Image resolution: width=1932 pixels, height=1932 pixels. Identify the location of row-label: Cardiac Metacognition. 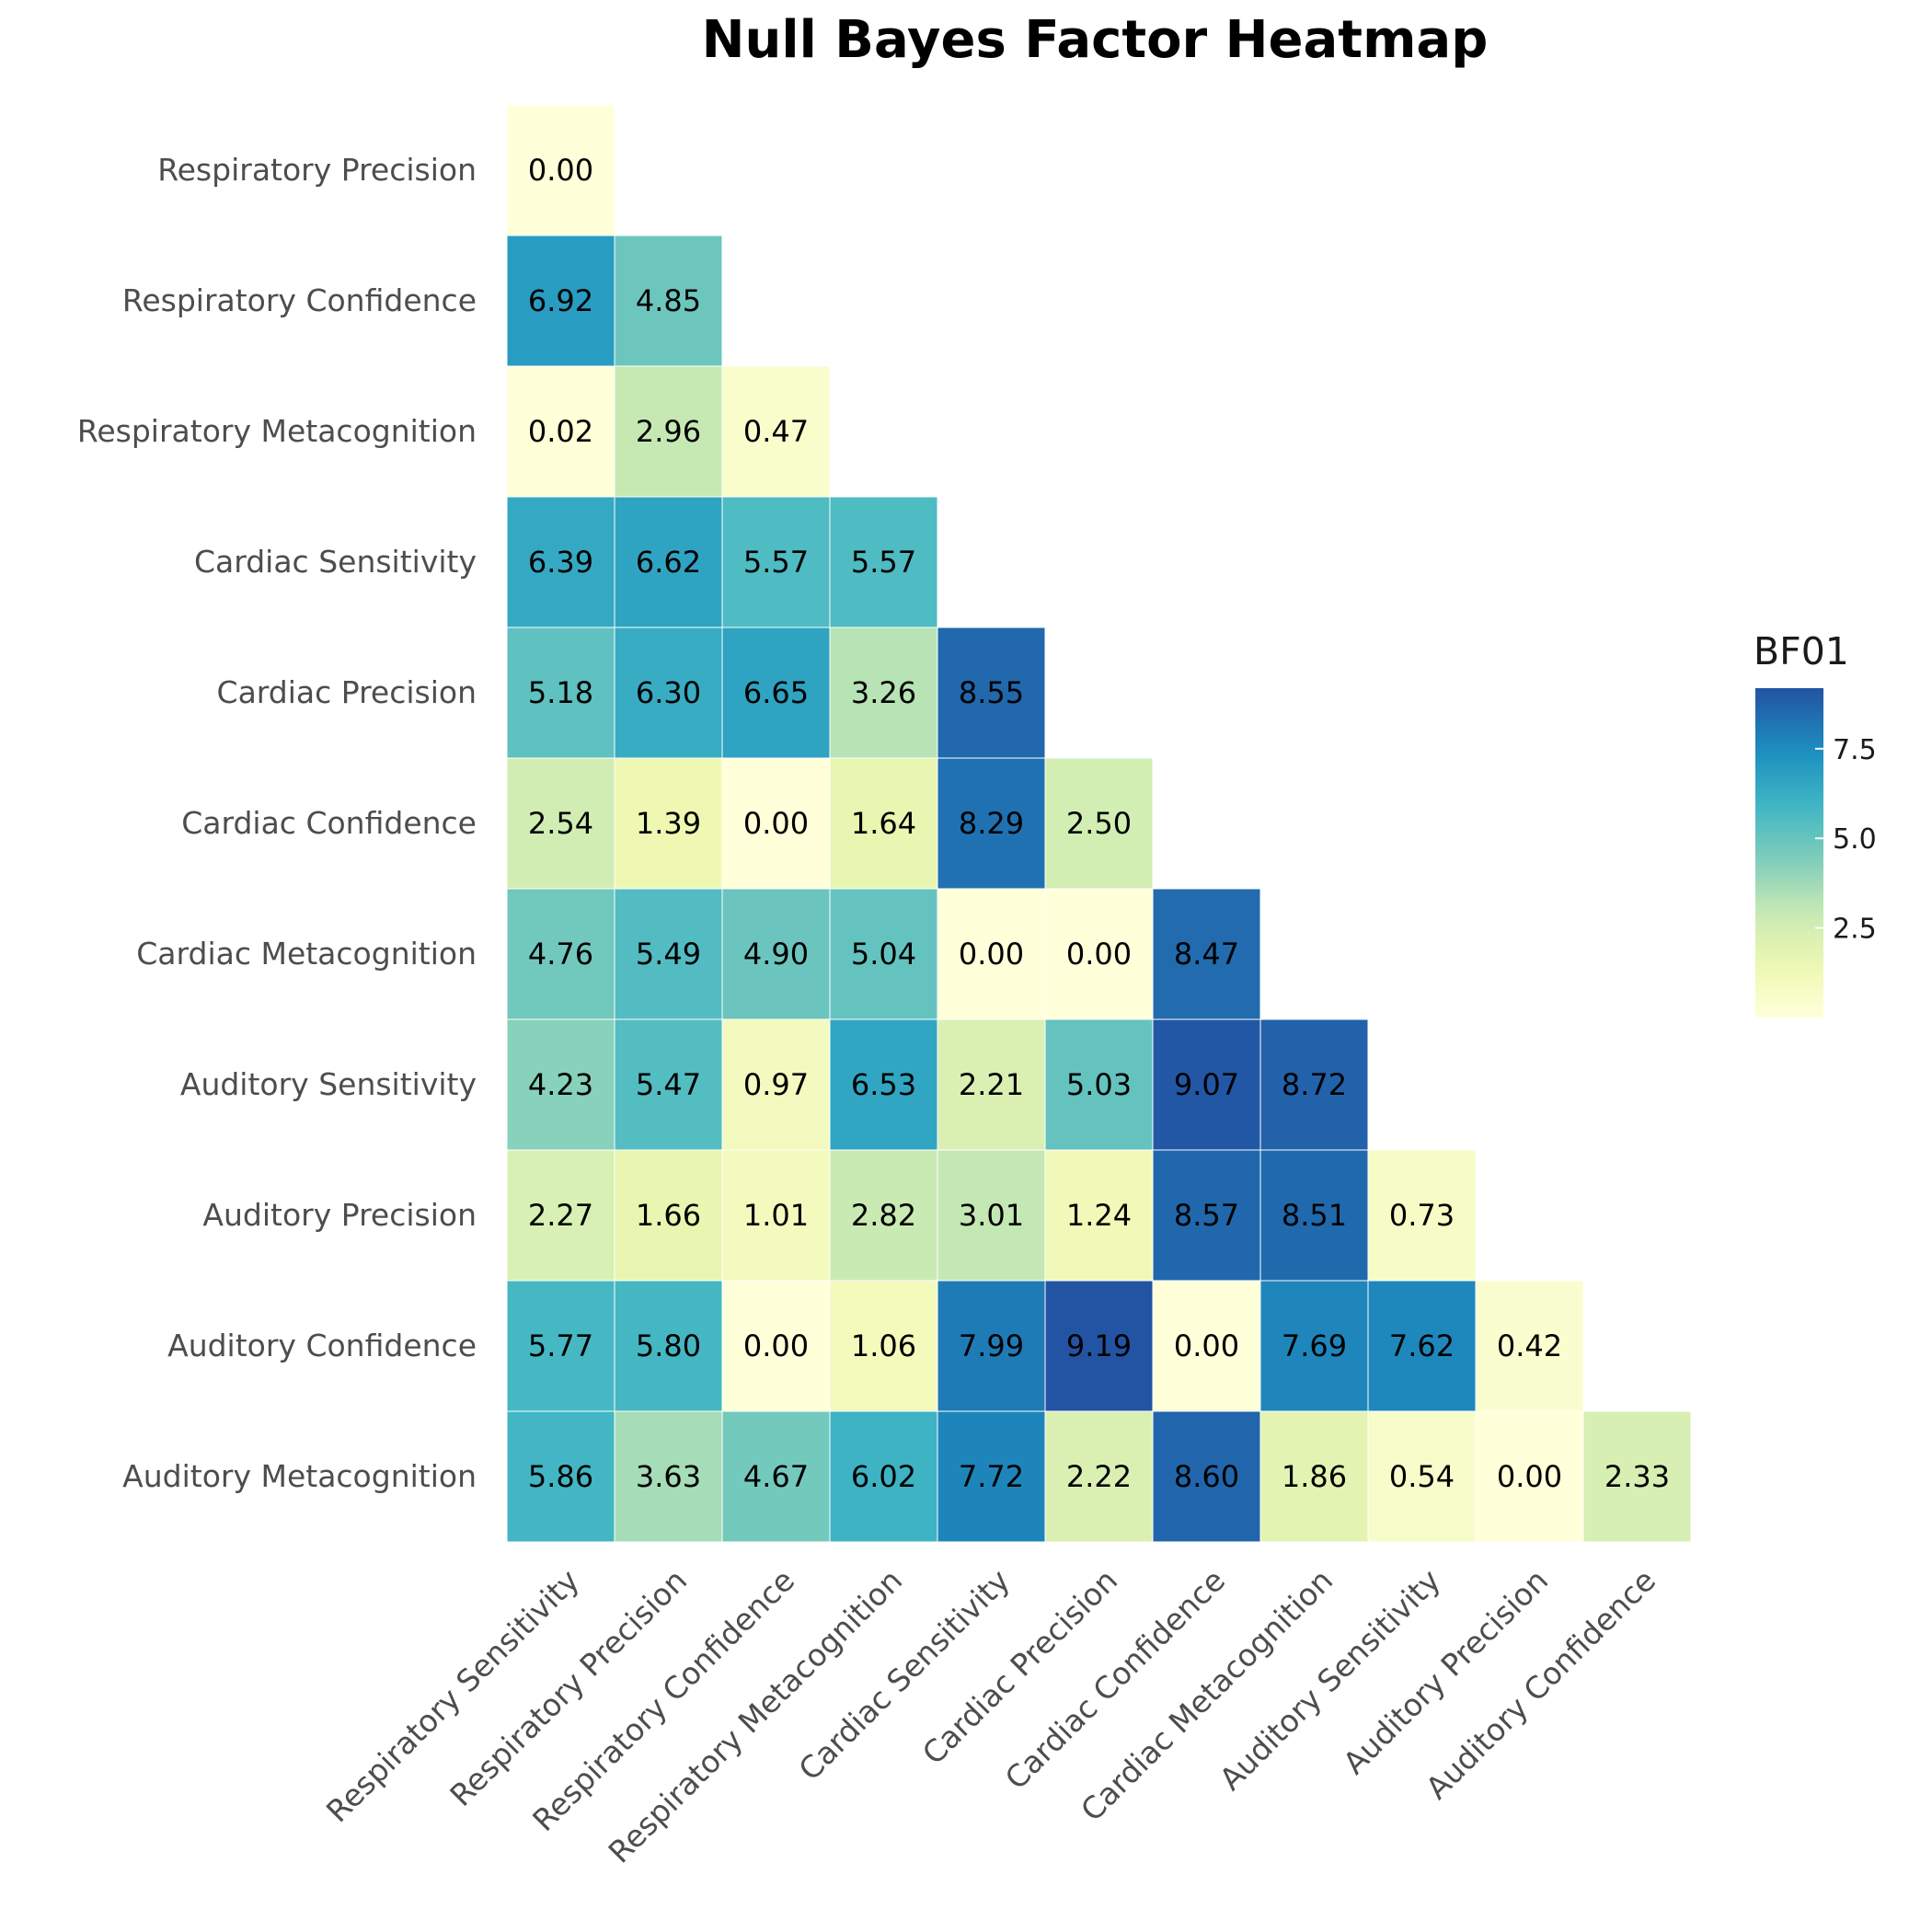
(306, 954).